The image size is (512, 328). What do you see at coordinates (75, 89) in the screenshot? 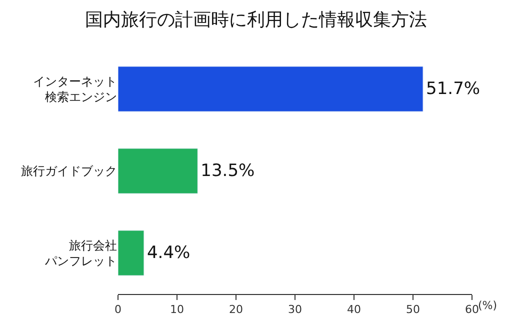
I see `y-tick-label: インターネット検索エンジン` at bounding box center [75, 89].